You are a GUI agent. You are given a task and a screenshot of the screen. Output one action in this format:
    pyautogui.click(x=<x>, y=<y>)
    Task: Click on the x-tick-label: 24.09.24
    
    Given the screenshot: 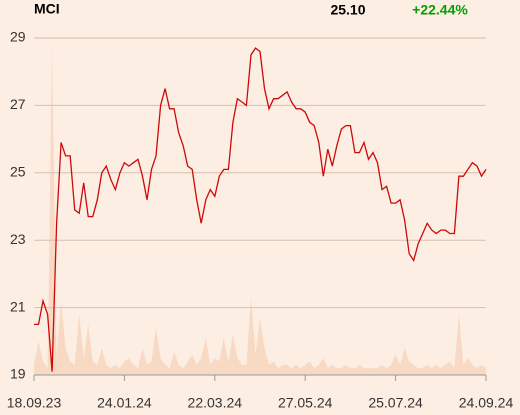 What is the action you would take?
    pyautogui.click(x=486, y=403)
    